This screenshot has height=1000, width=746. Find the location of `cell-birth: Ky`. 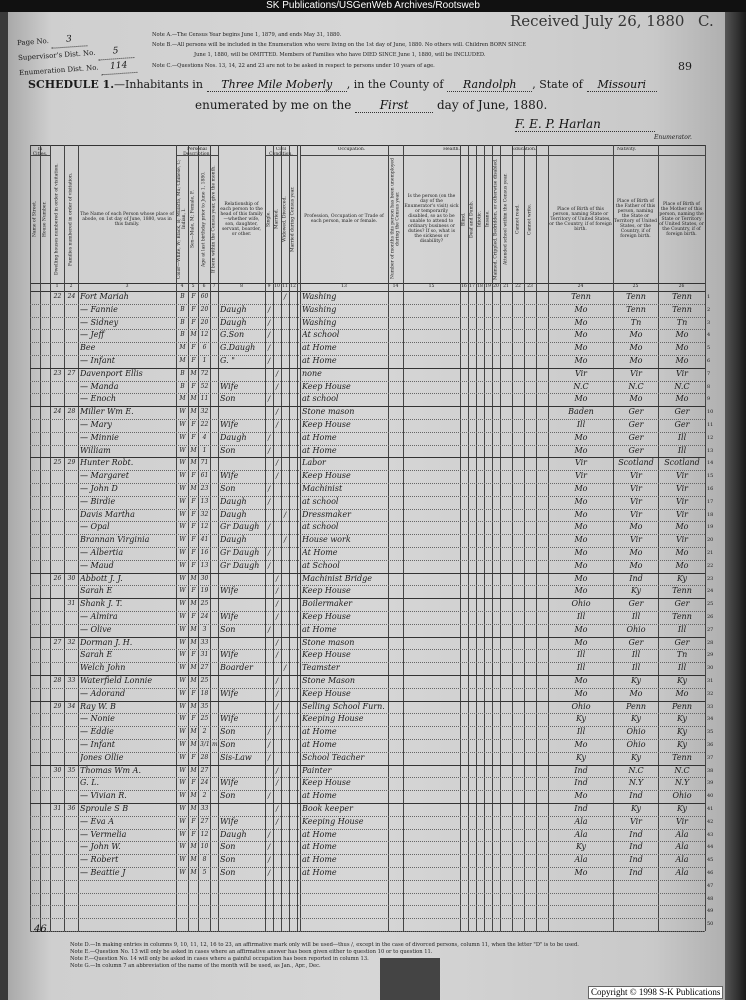

cell-birth: Ky is located at coordinates (581, 757).